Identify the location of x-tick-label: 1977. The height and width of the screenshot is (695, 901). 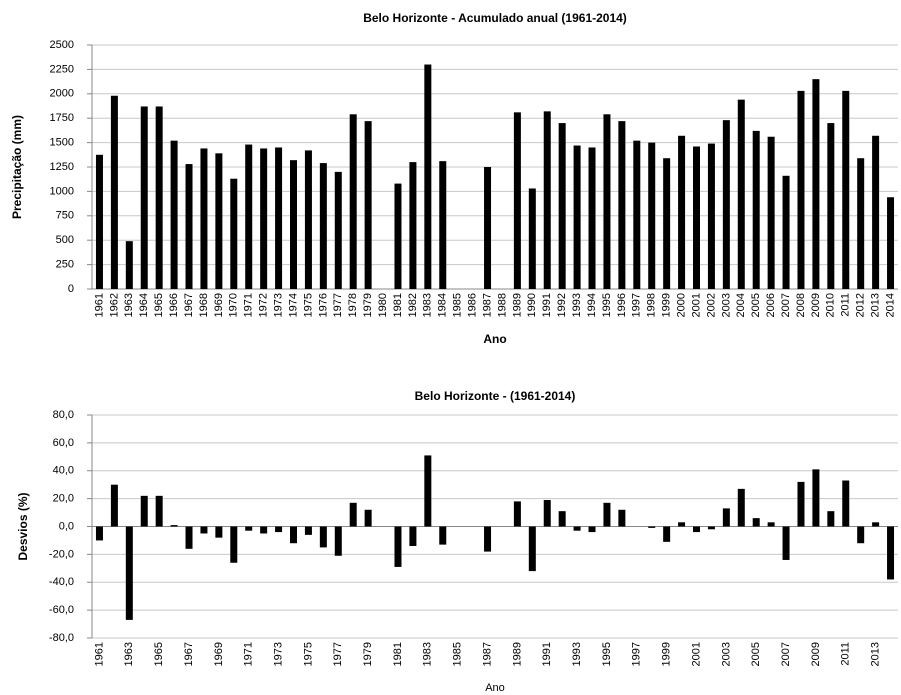
(338, 305).